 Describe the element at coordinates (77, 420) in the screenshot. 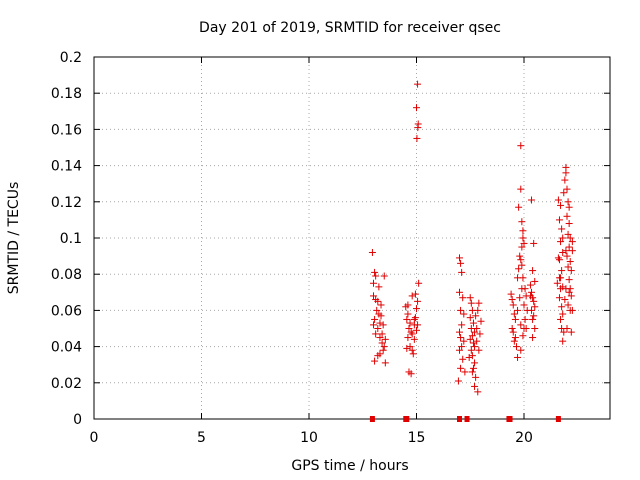

I see `y-tick-label: 0` at that location.